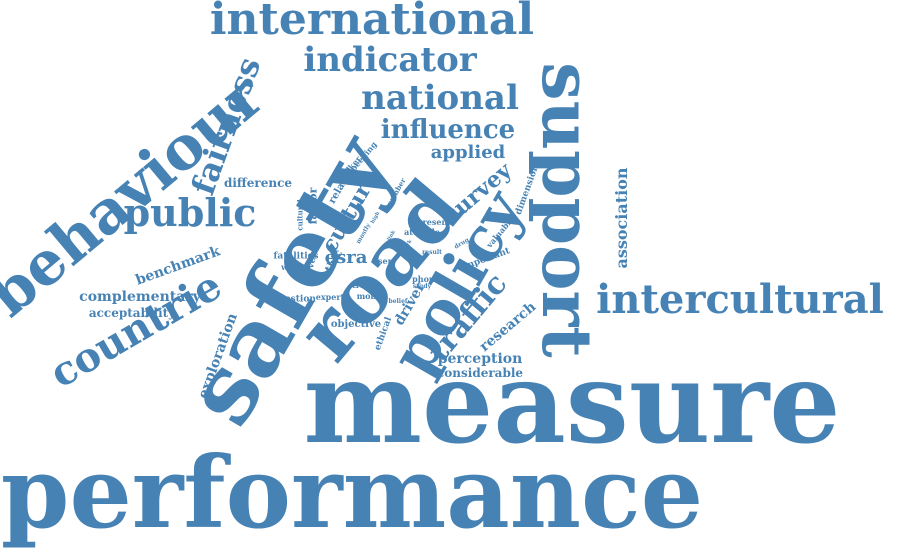  Describe the element at coordinates (426, 279) in the screenshot. I see `word-phone: phone` at that location.